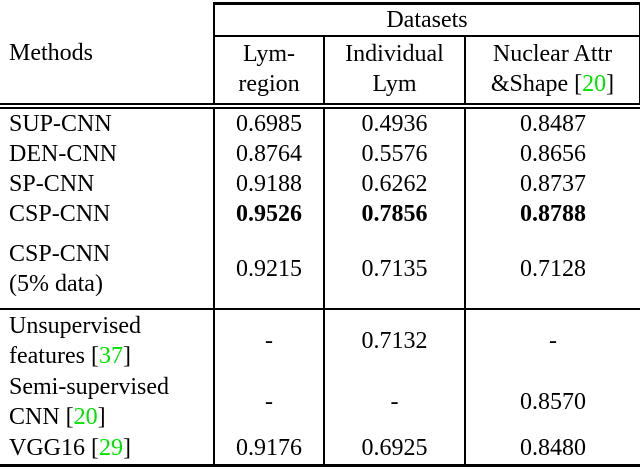 This screenshot has width=640, height=469. I want to click on method-cell: DEN-CNN, so click(107, 154).